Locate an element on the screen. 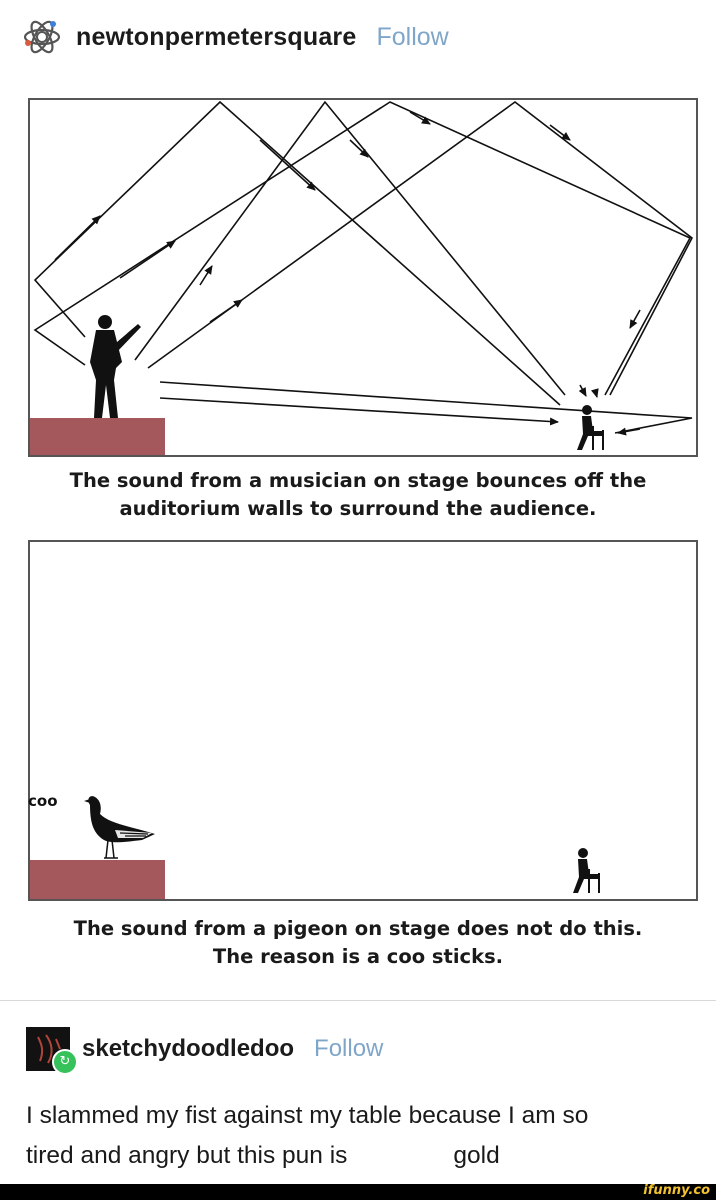 The width and height of the screenshot is (716, 1200). post-divider is located at coordinates (358, 1000).